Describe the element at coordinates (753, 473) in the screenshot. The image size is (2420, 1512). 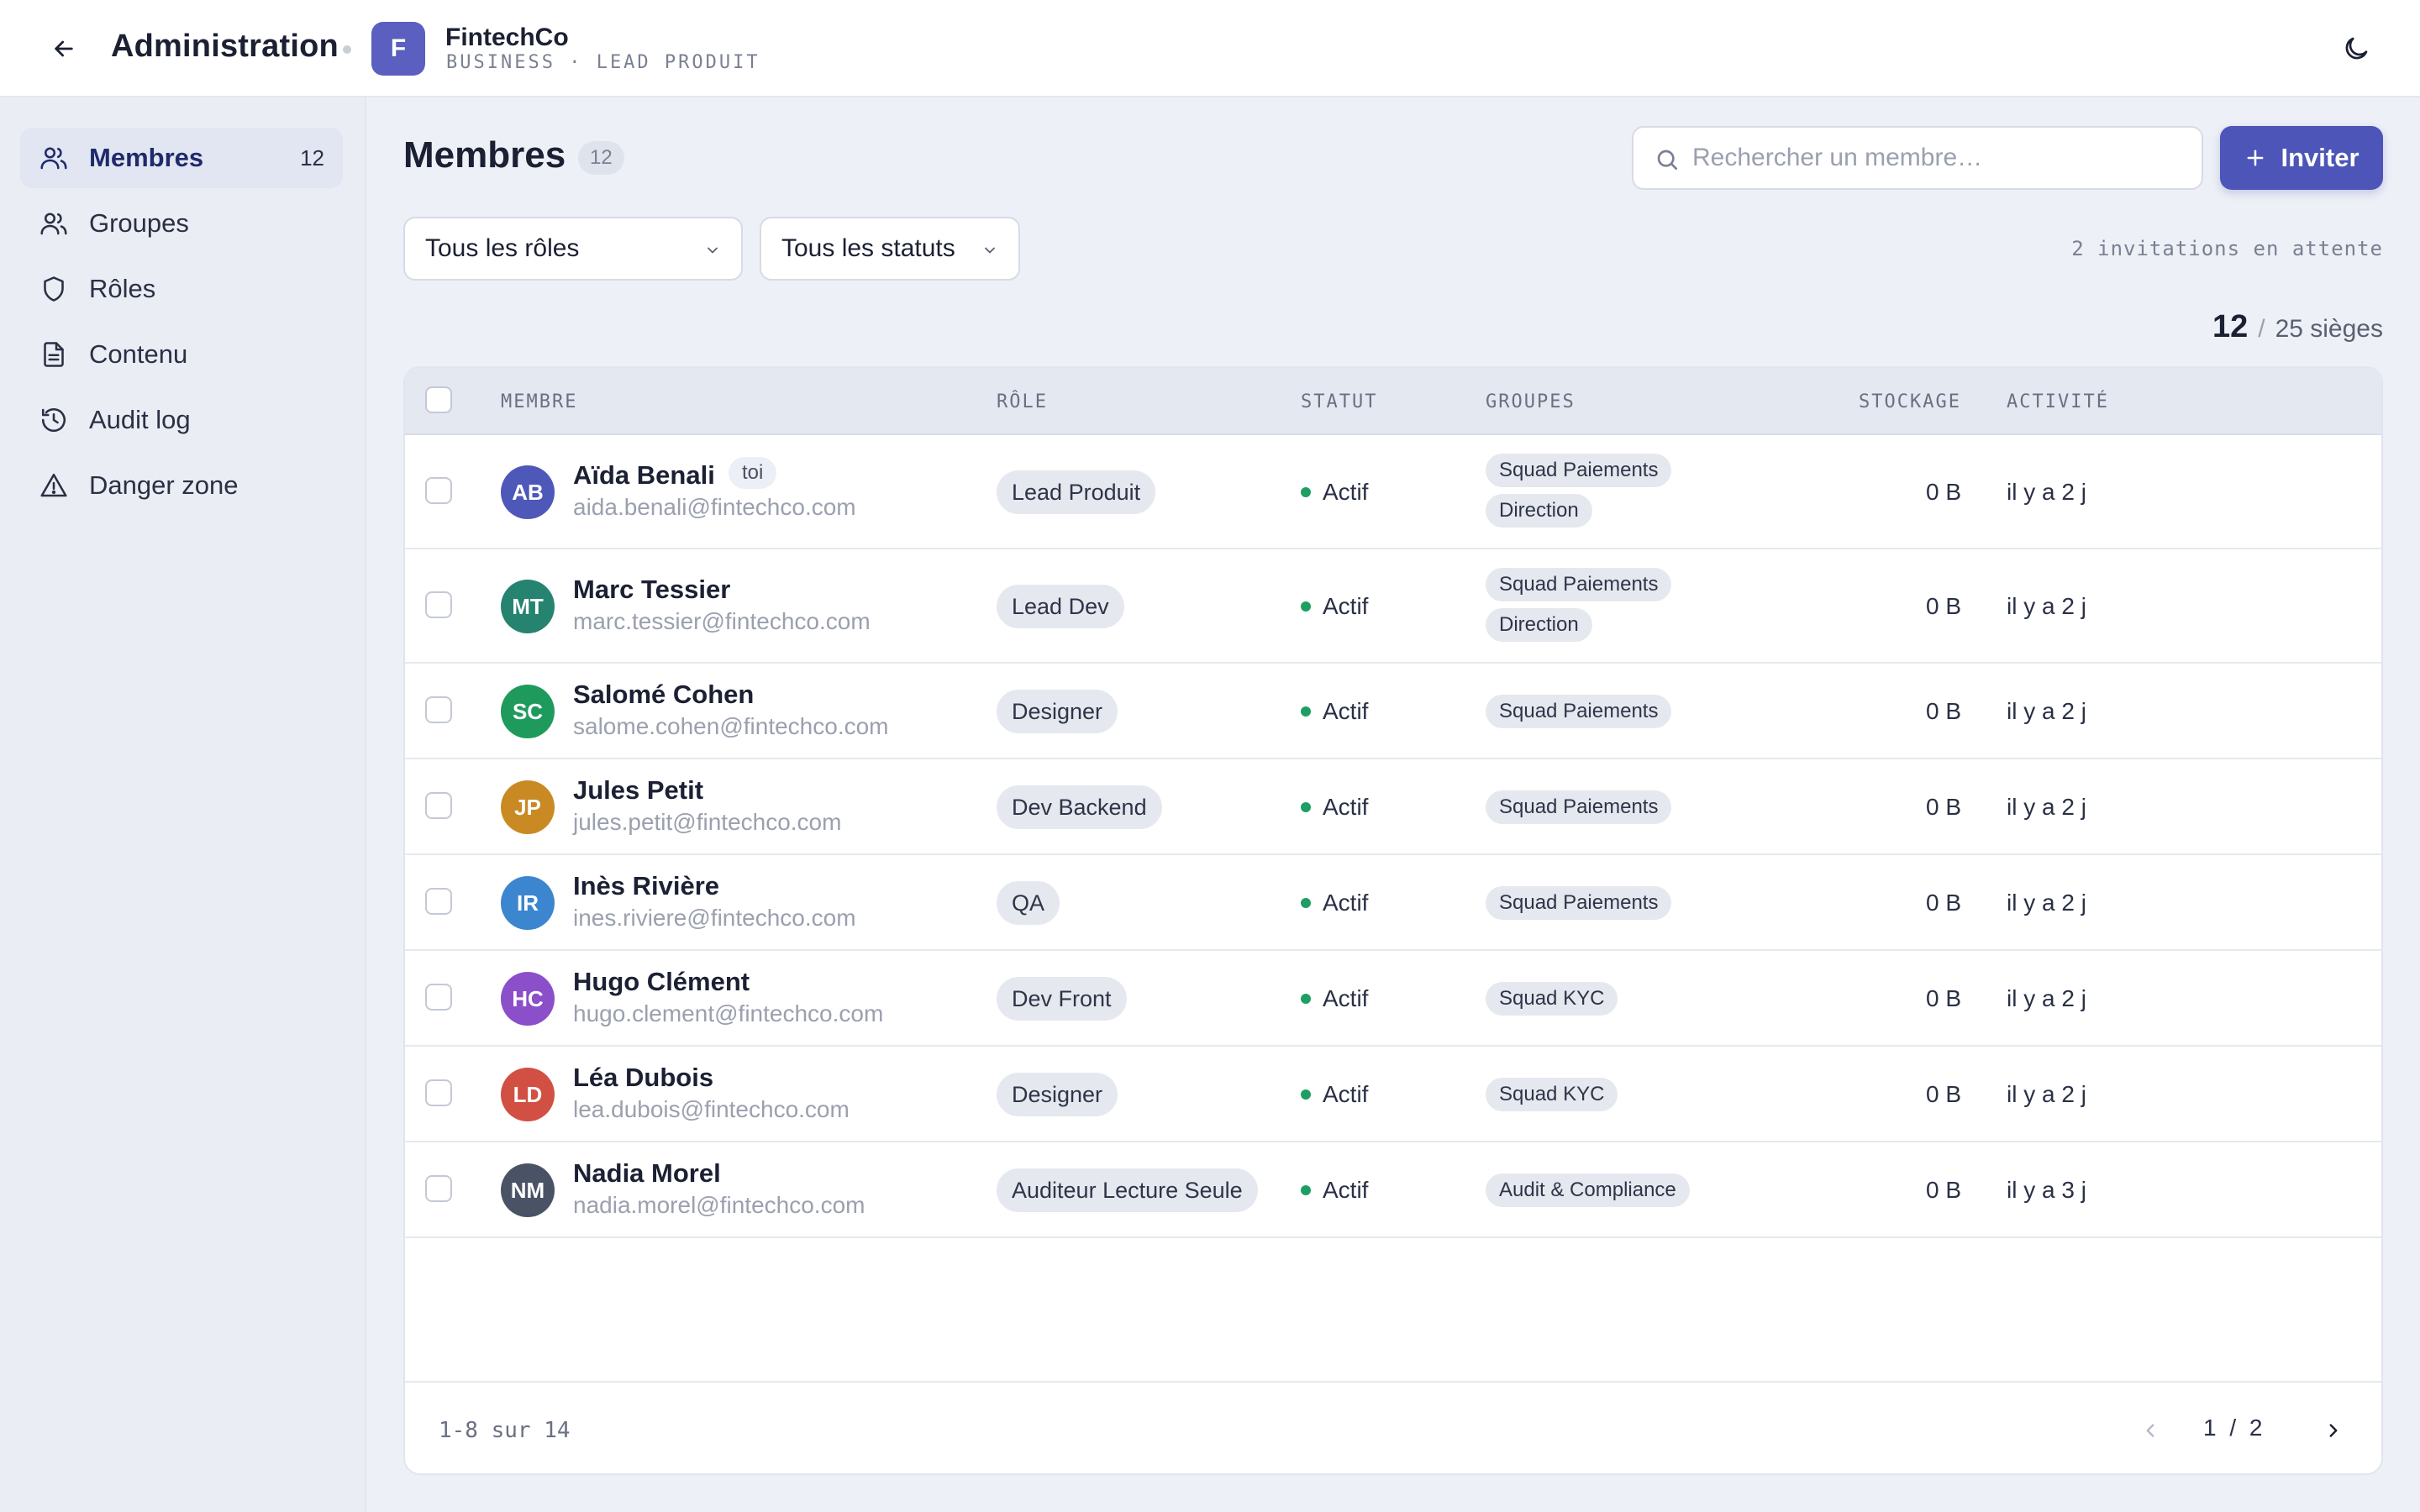
I see `current-user-tag: toi` at that location.